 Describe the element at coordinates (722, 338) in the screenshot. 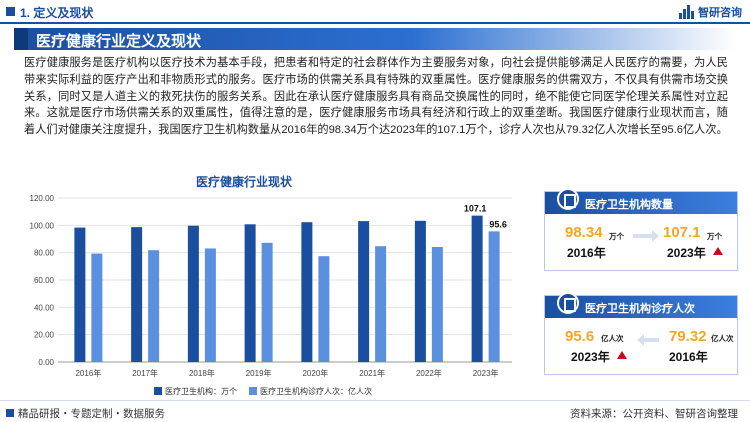

I see `panel-right-unit: 亿人次` at that location.